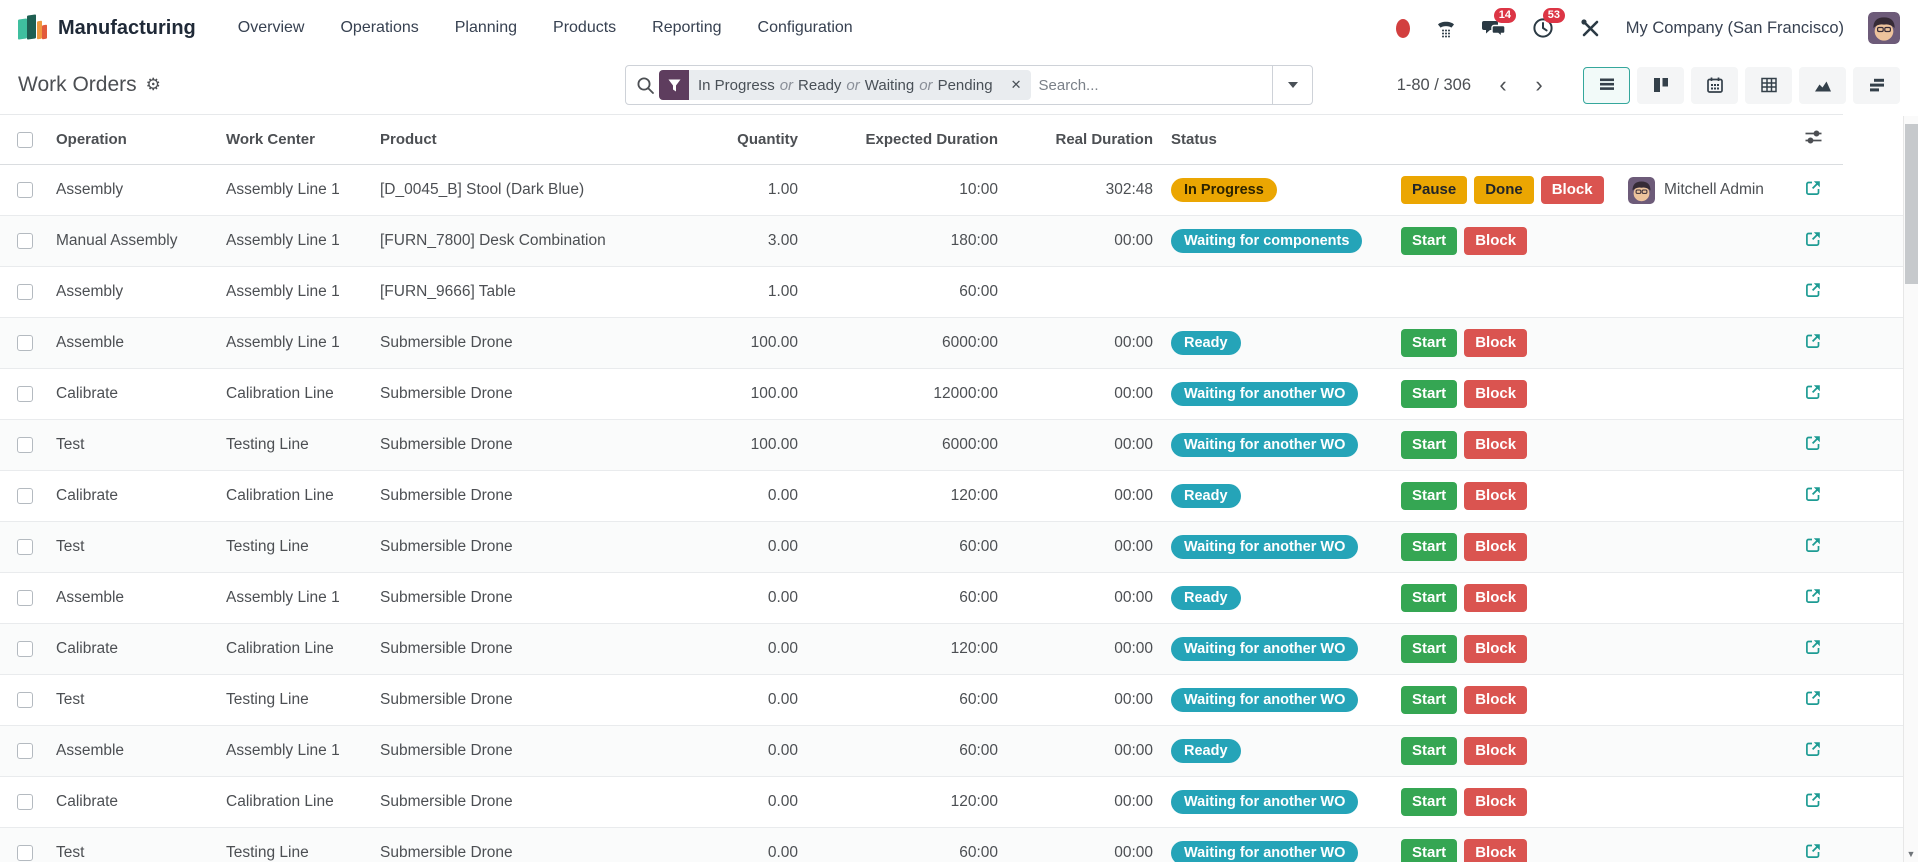  What do you see at coordinates (486, 27) in the screenshot?
I see `menu-planning: Planning` at bounding box center [486, 27].